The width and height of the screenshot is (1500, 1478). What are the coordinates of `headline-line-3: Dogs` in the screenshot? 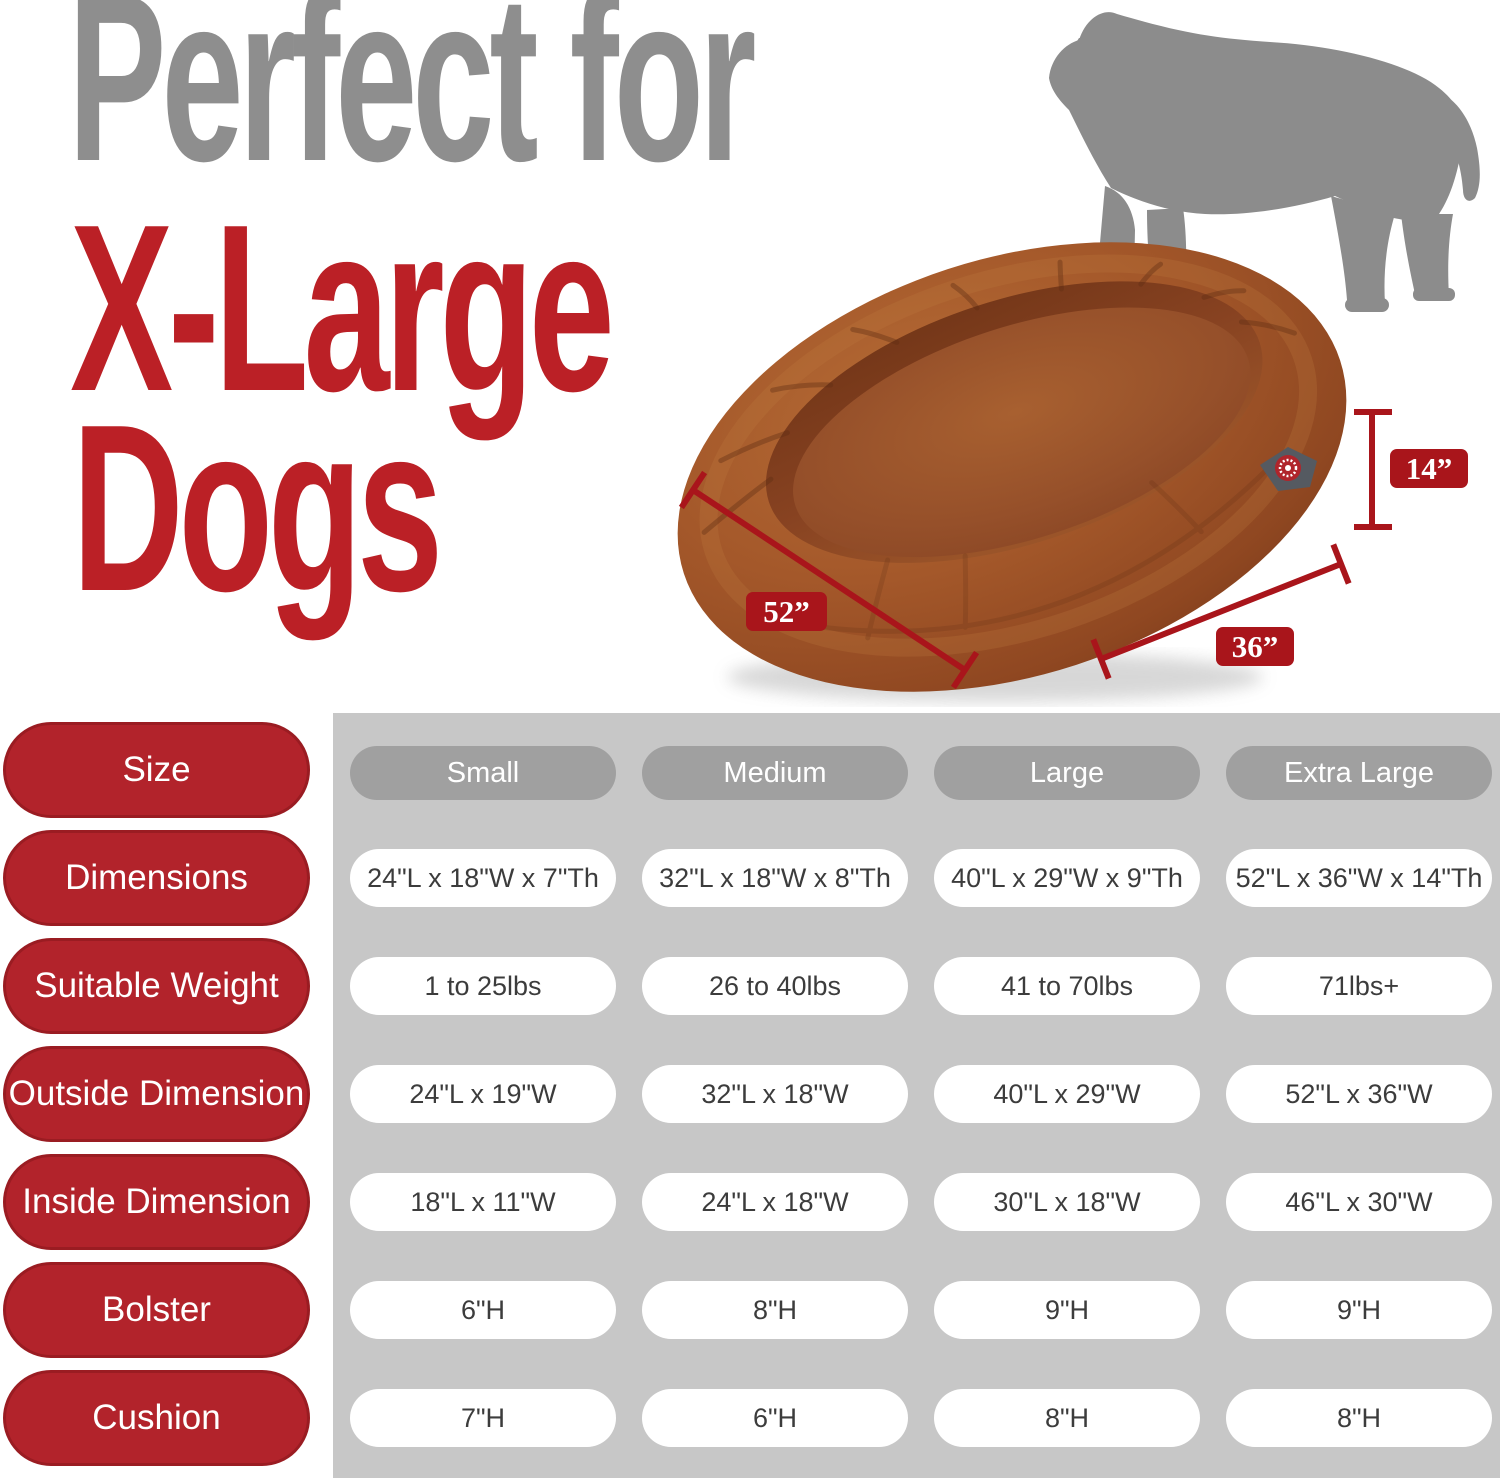 It's located at (257, 508).